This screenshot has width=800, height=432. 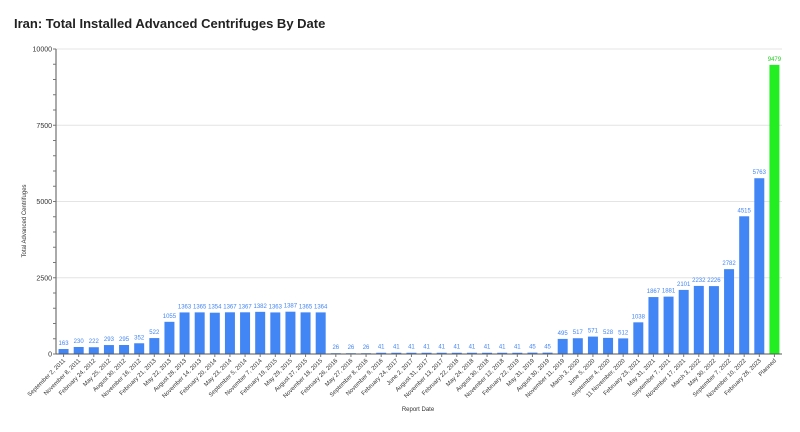 I want to click on data-label: 230, so click(x=79, y=342).